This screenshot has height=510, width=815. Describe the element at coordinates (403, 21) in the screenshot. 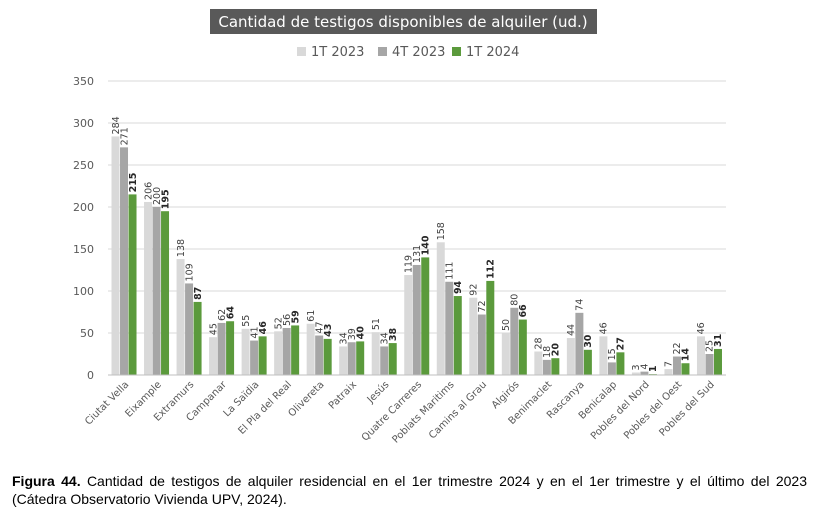

I see `chart-title-box` at that location.